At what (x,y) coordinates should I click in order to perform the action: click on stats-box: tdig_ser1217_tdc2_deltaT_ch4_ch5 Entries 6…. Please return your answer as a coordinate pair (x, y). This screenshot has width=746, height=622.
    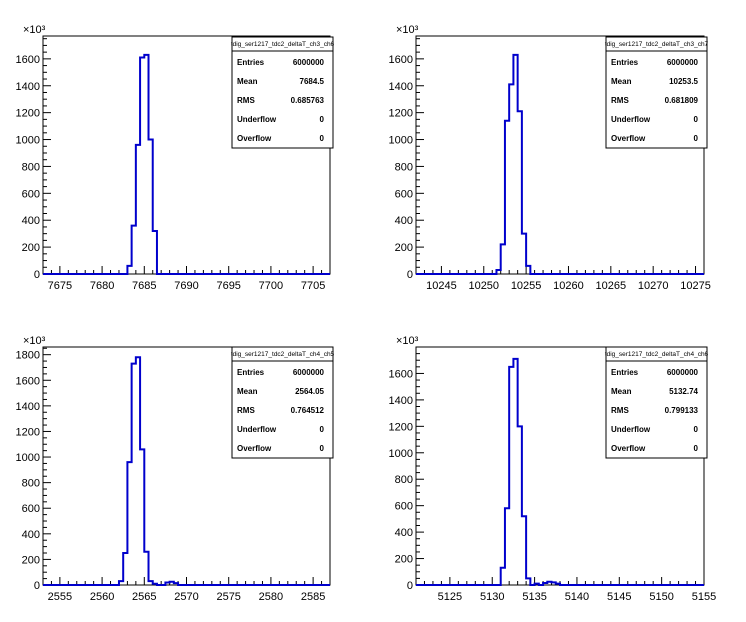
    Looking at the image, I should click on (283, 402).